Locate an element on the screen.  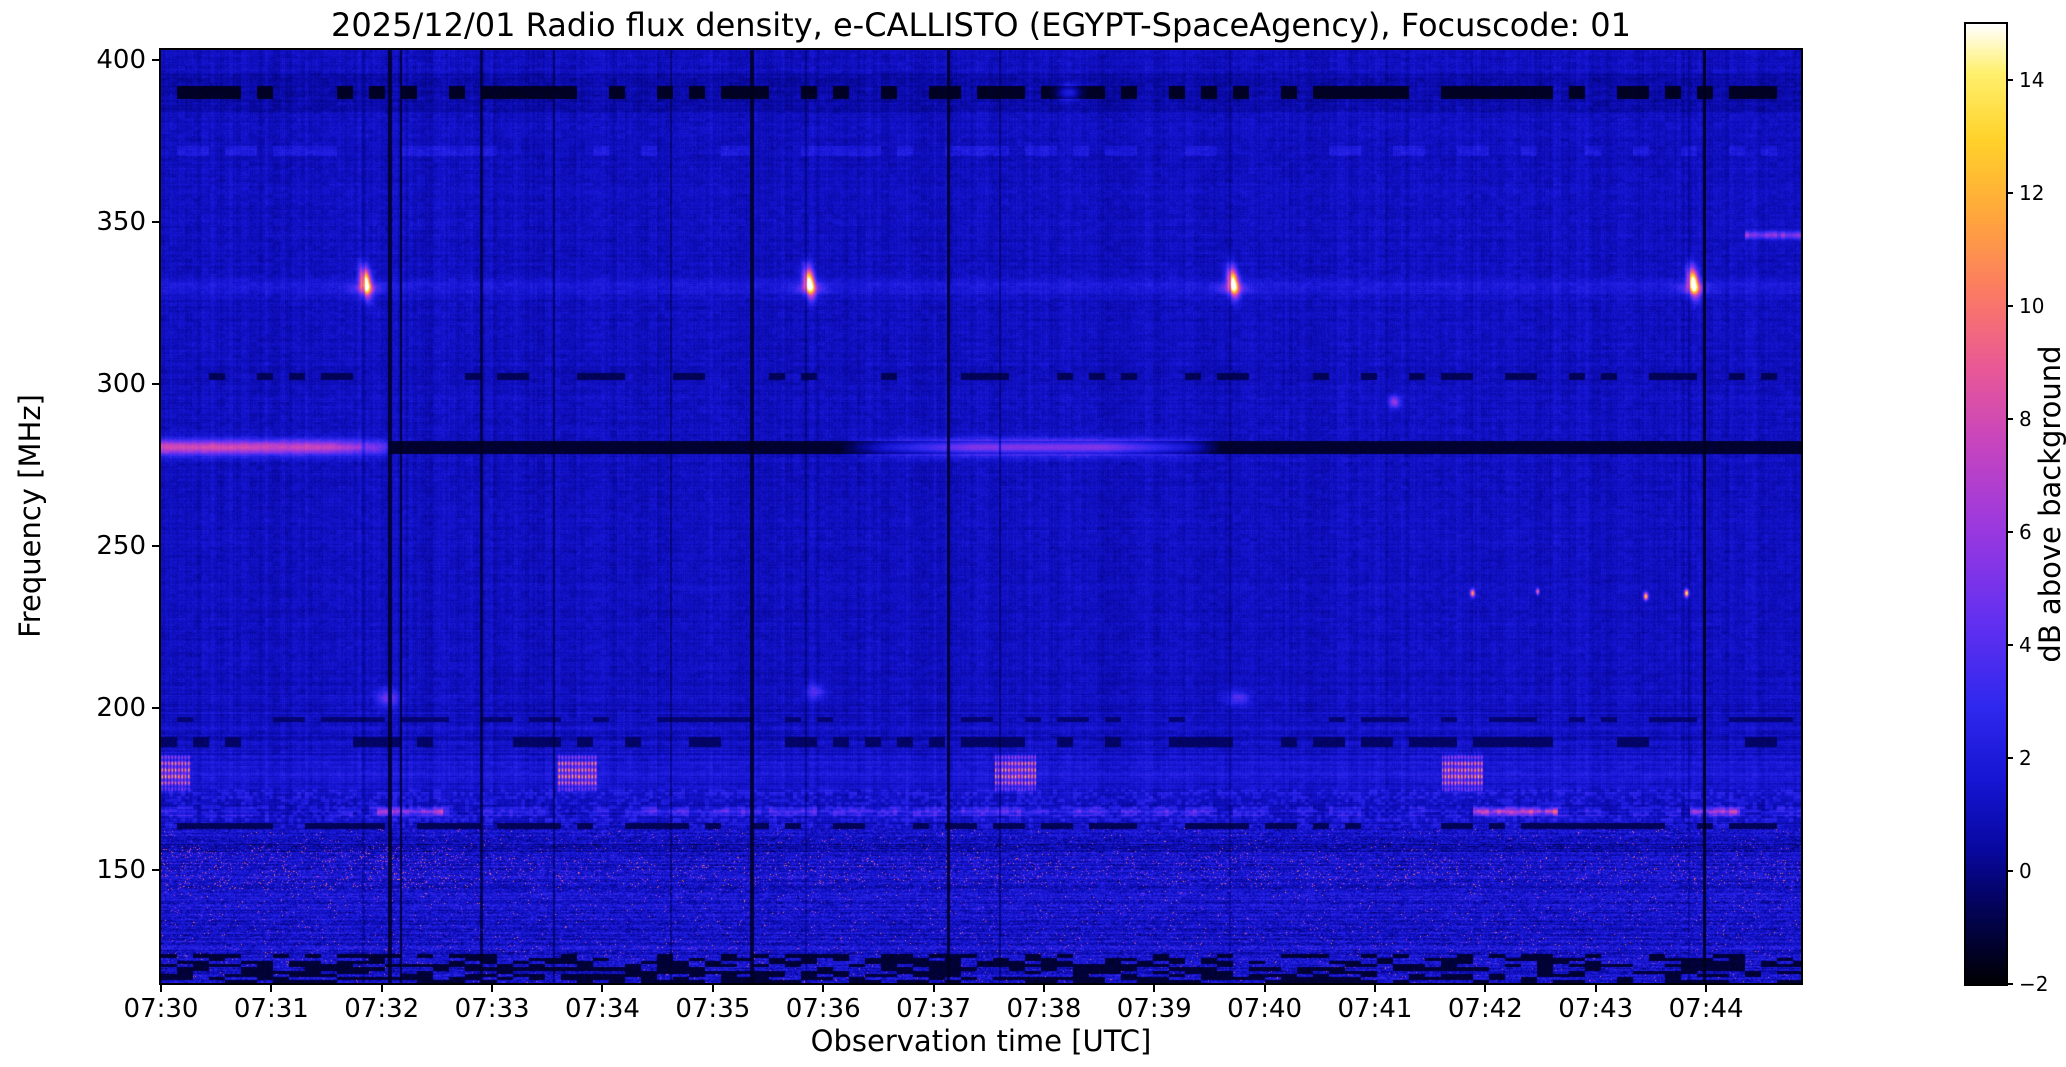
y-tick-label: 250 is located at coordinates (121, 545).